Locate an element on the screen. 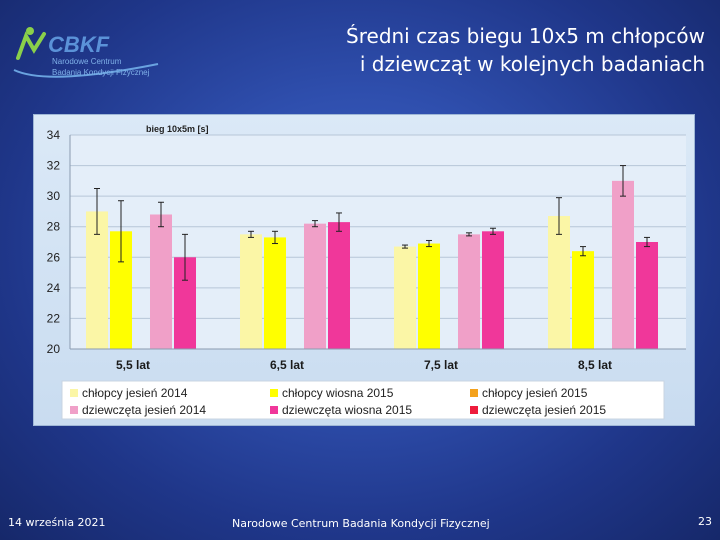 The image size is (720, 540). page-number: 23 is located at coordinates (705, 521).